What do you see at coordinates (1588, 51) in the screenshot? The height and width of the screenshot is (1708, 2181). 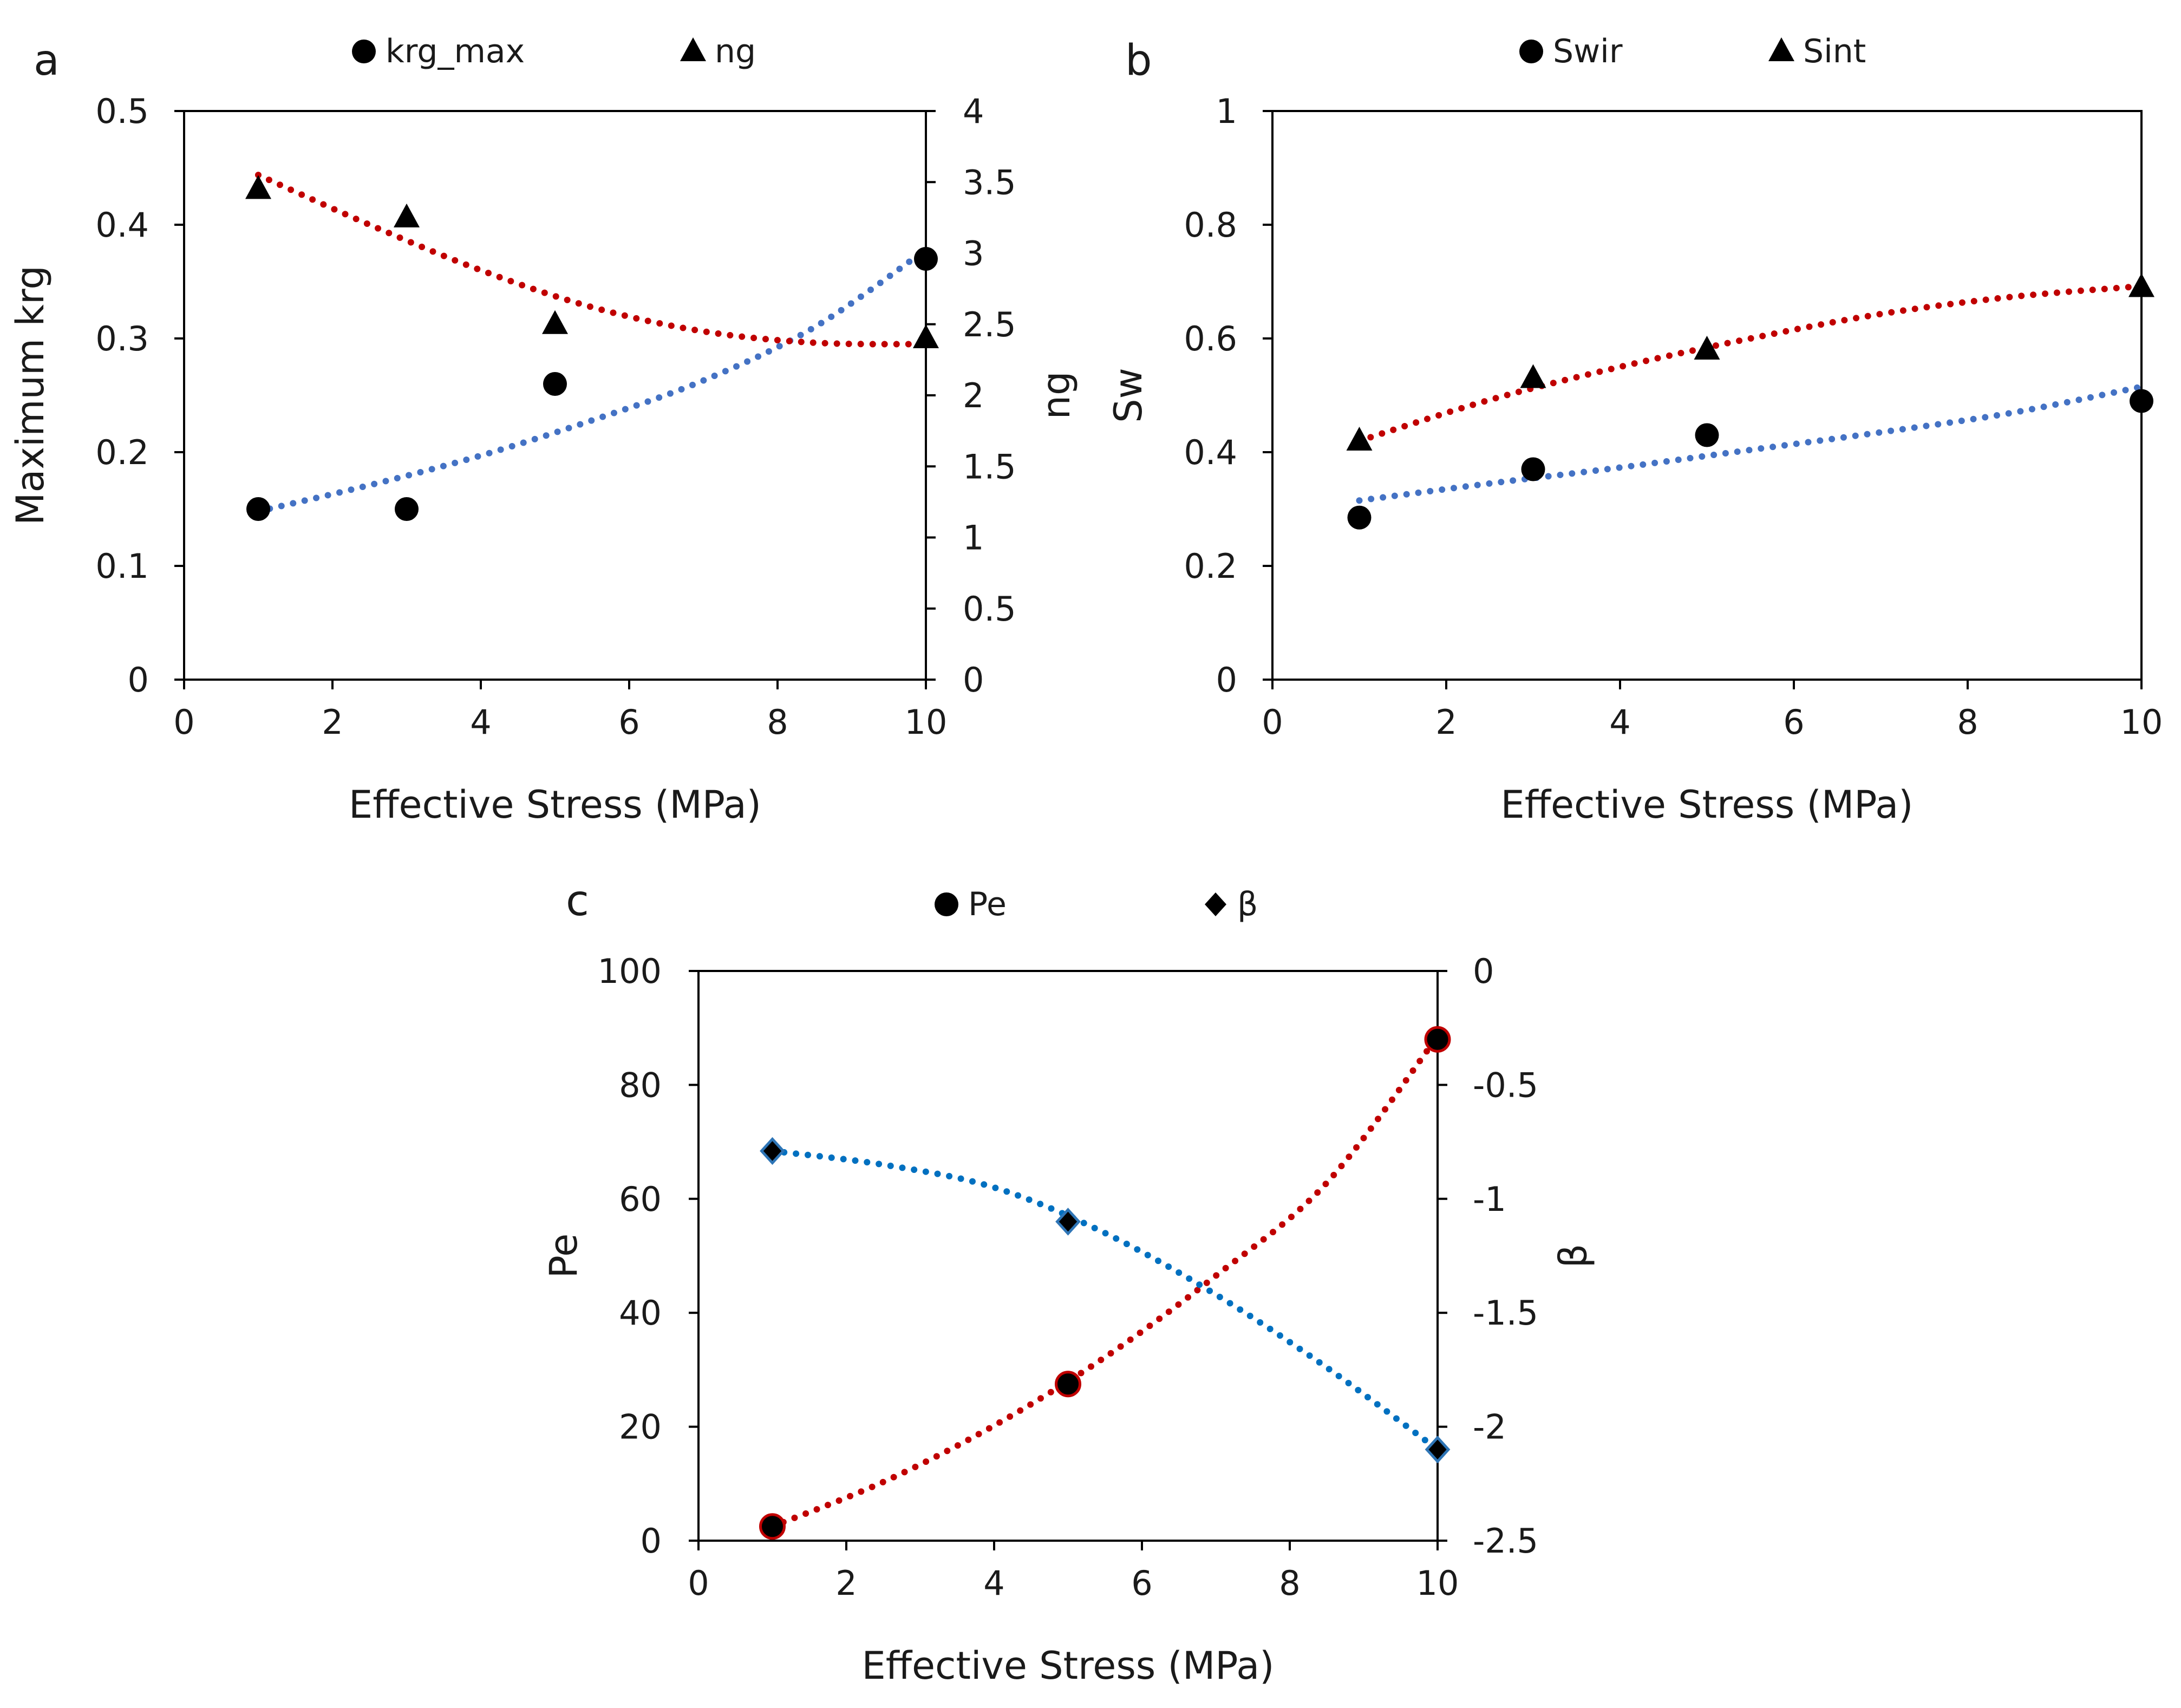 I see `legend-label-Swir: Swir` at bounding box center [1588, 51].